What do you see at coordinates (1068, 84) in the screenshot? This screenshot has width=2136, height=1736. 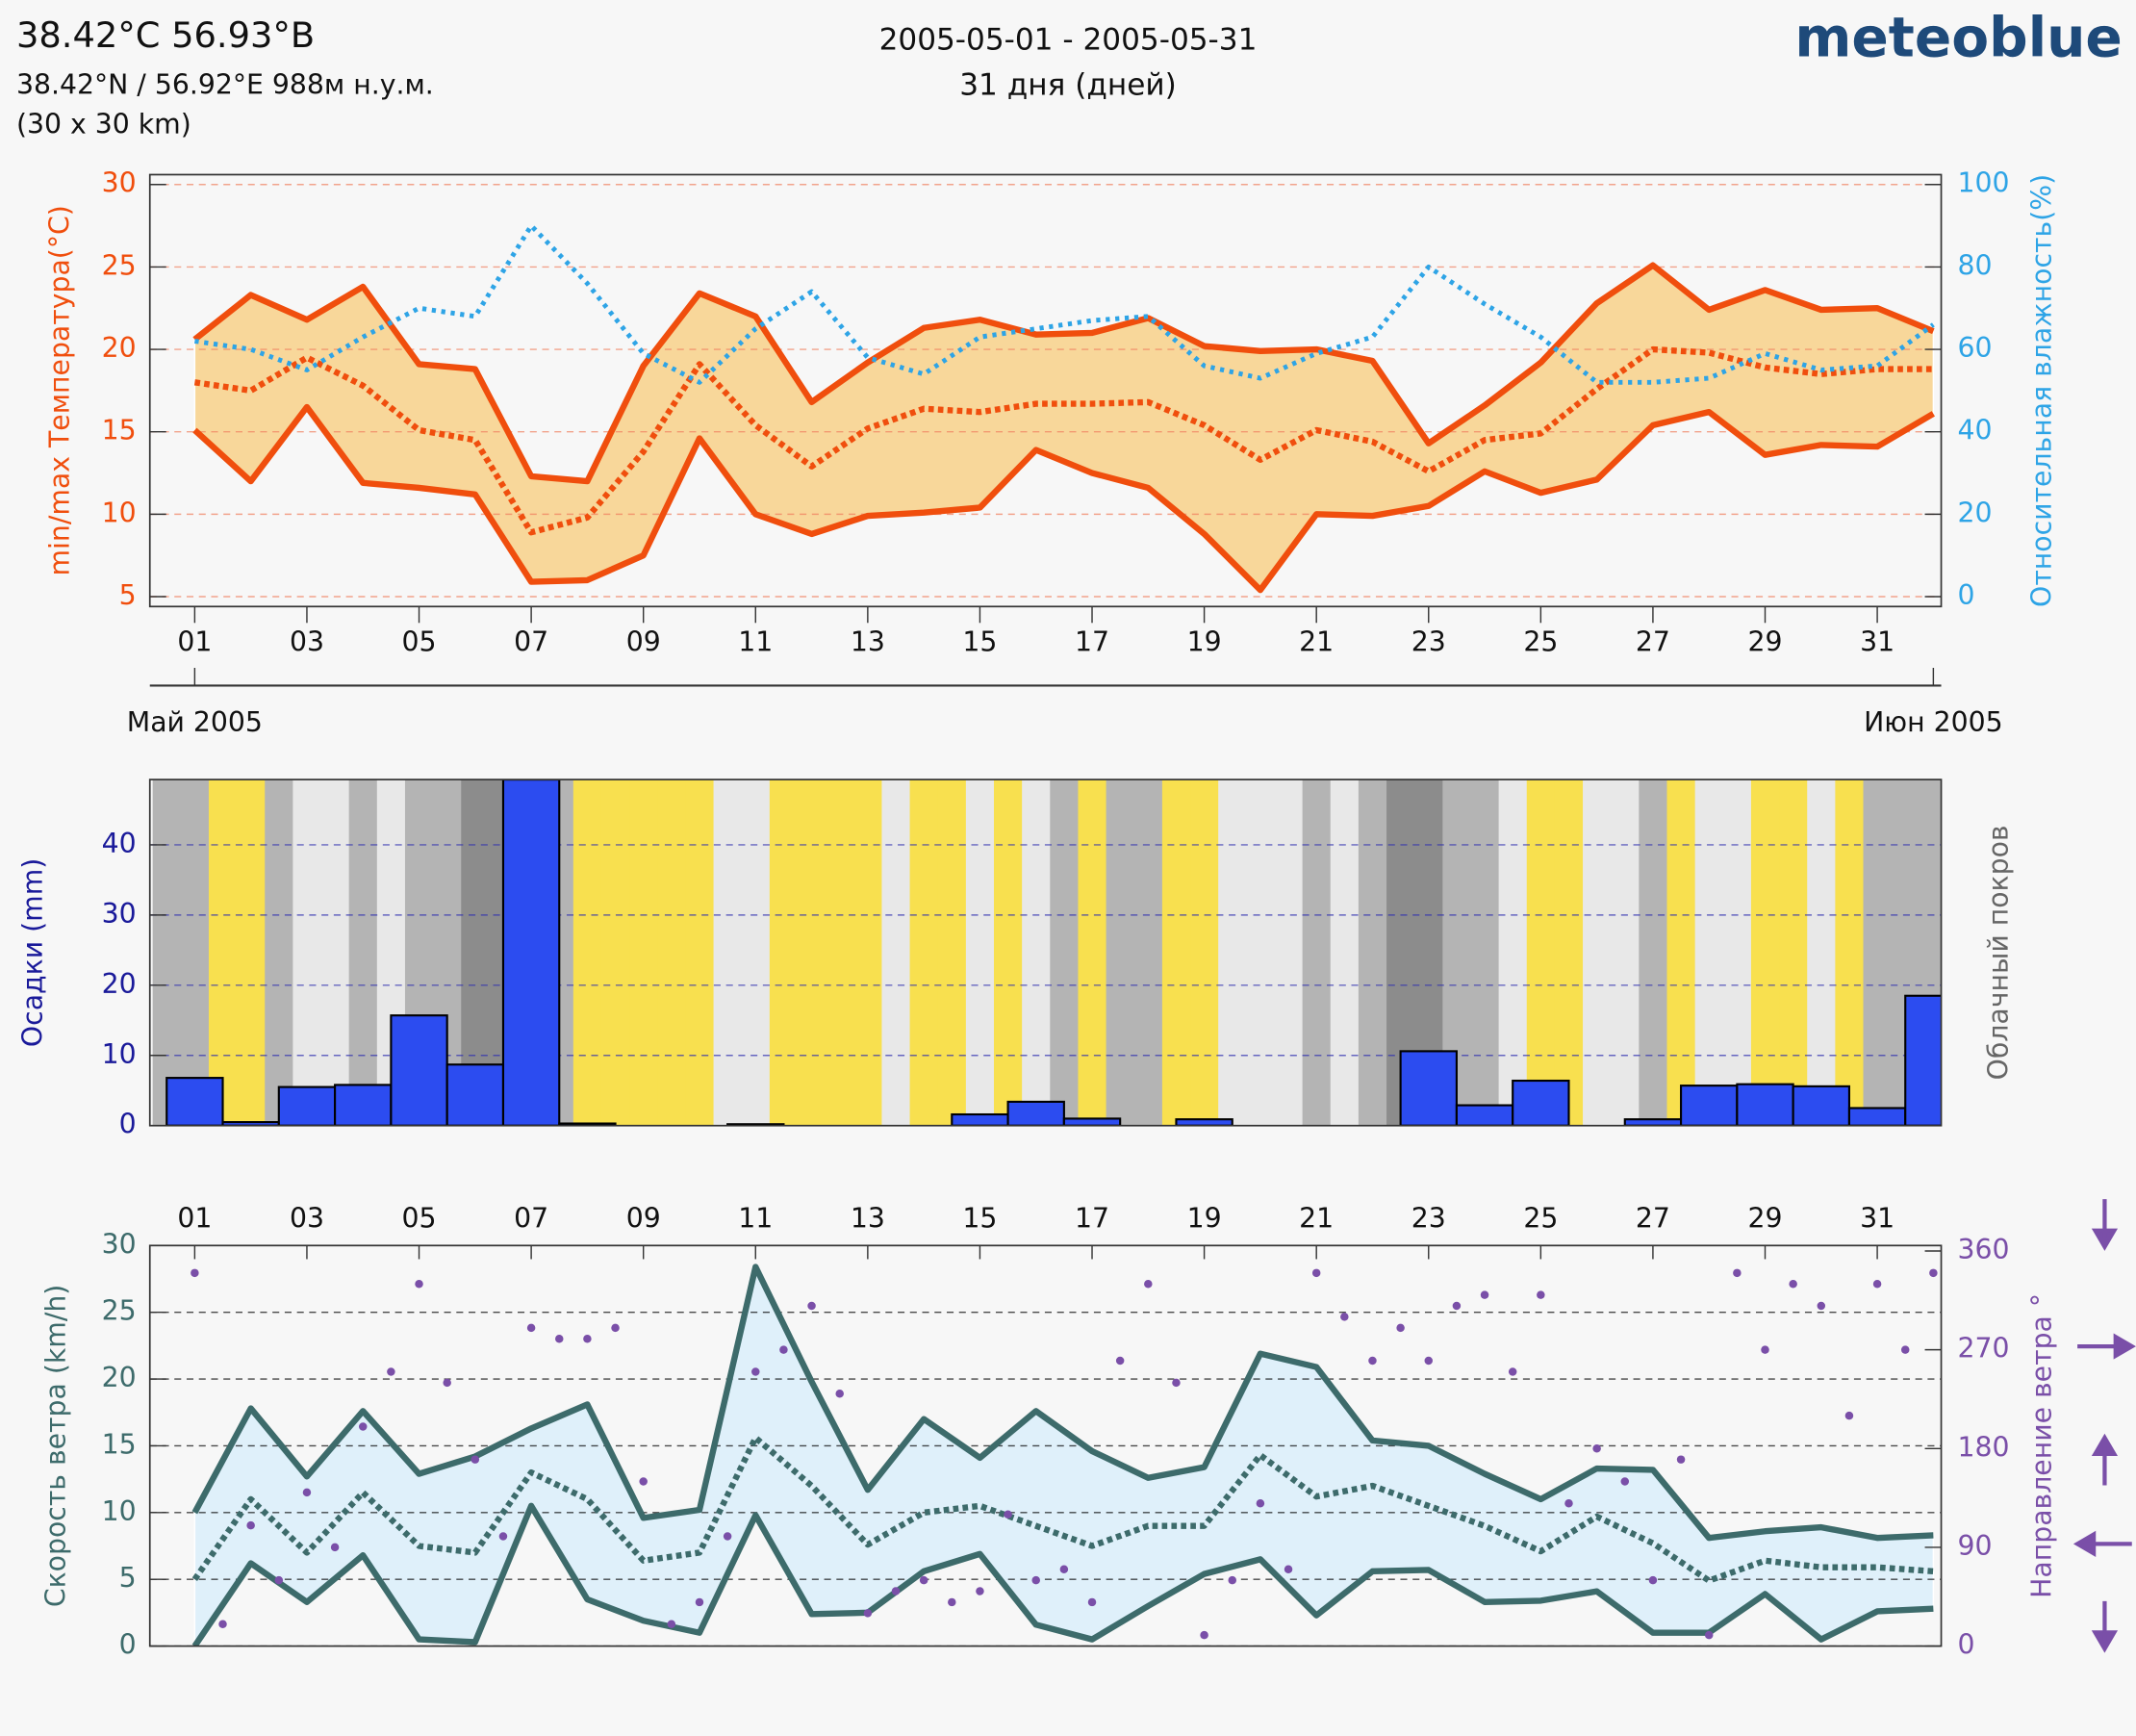 I see `days-count: 31 дня (дней)` at bounding box center [1068, 84].